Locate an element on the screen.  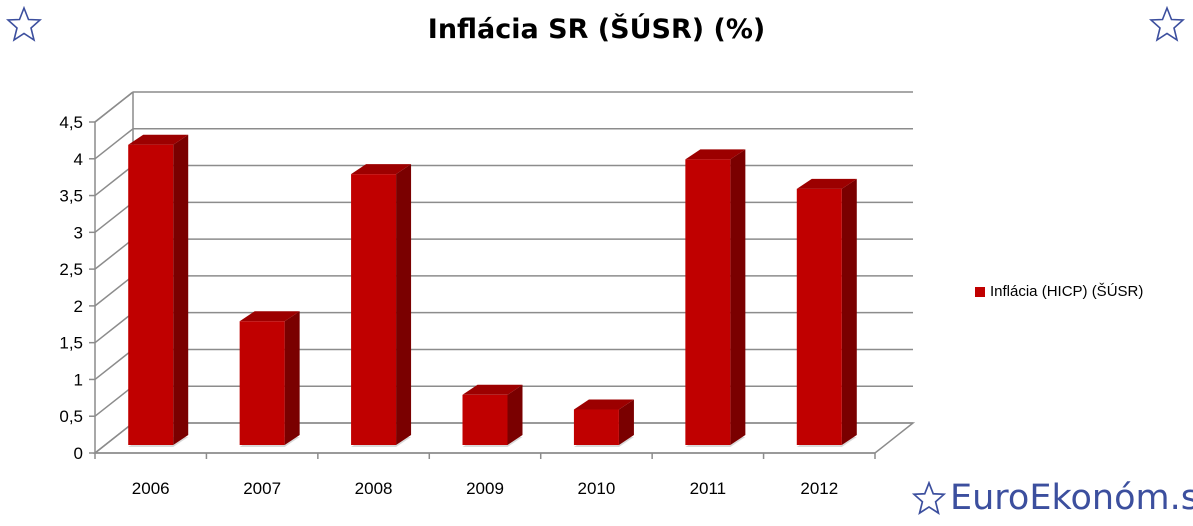
x-tick-label: 2011 is located at coordinates (708, 488).